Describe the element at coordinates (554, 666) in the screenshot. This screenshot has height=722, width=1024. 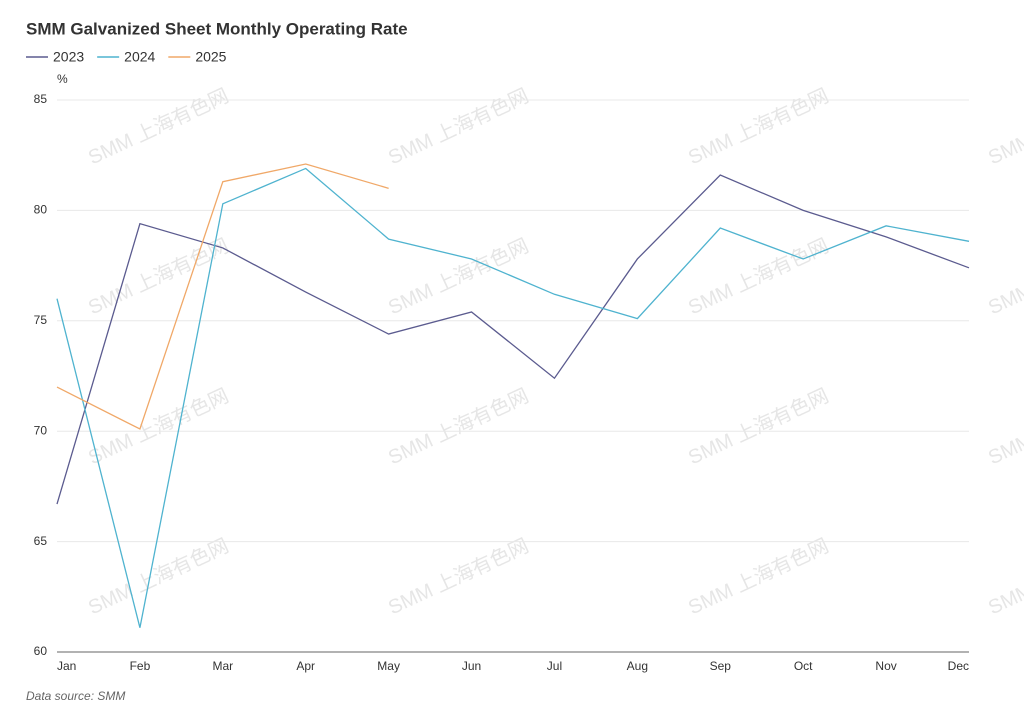
I see `x-tick-label: Jul` at that location.